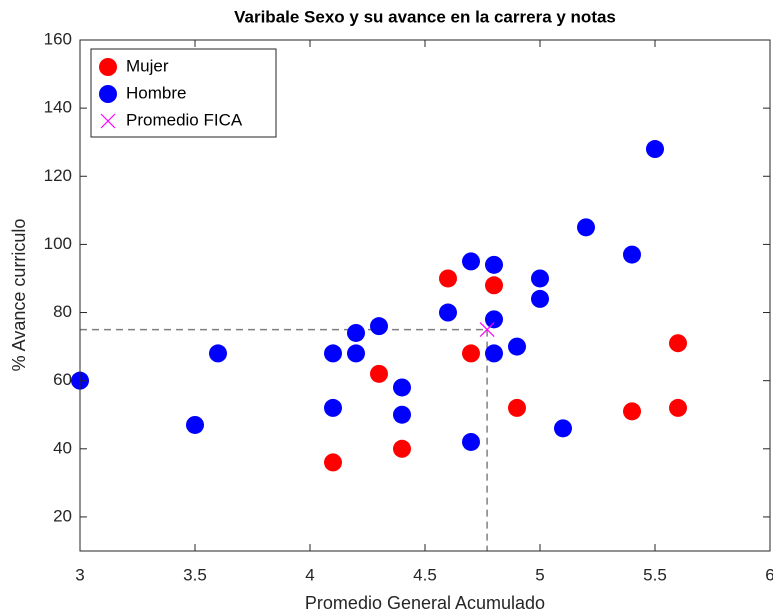 The width and height of the screenshot is (773, 615). What do you see at coordinates (62, 311) in the screenshot?
I see `y-tick-label: 80` at bounding box center [62, 311].